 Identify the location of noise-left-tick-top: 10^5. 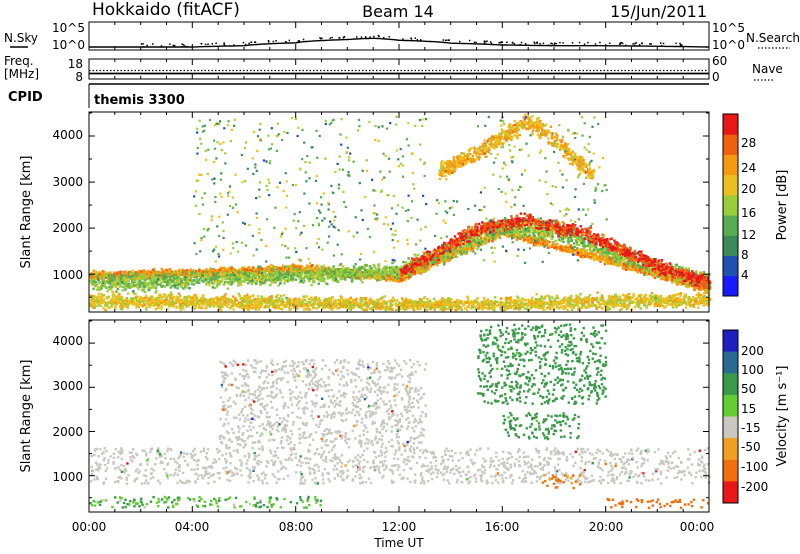
(68, 28).